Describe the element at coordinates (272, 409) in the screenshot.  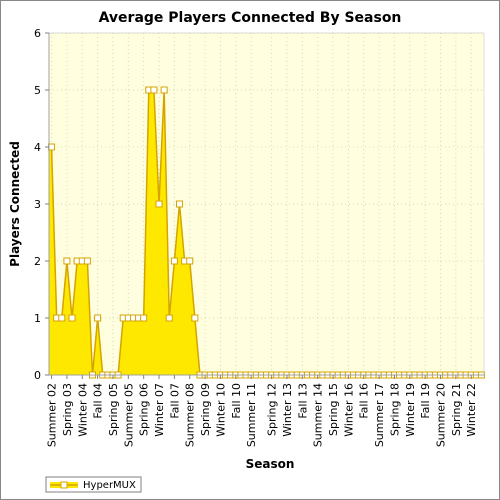
I see `x-tick-label: Spring 12` at that location.